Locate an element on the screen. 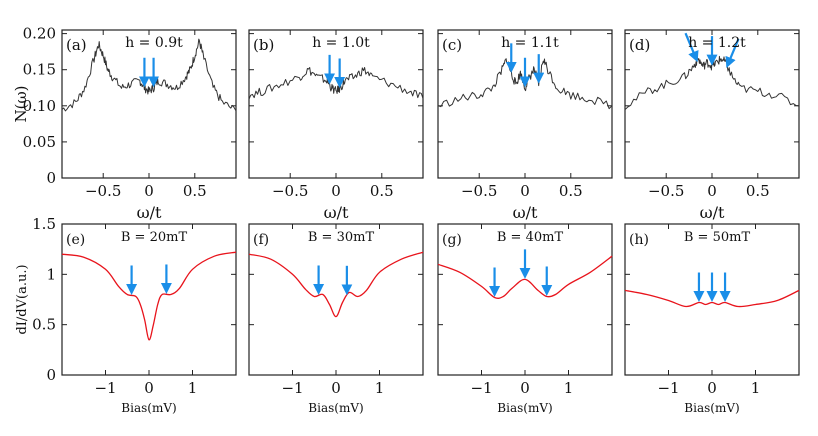 The image size is (818, 436). panel-tag: (h) is located at coordinates (639, 240).